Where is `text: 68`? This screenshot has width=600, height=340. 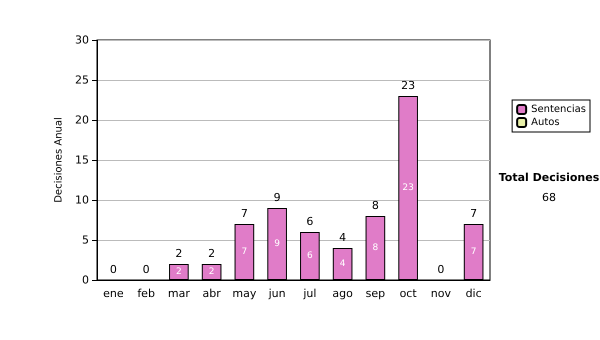
text: 68 is located at coordinates (549, 197).